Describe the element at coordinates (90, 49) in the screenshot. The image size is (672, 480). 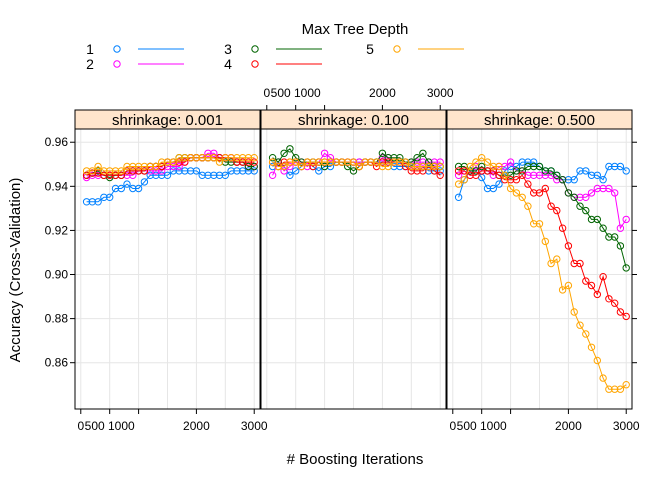
I see `legend-label-1: 1` at that location.